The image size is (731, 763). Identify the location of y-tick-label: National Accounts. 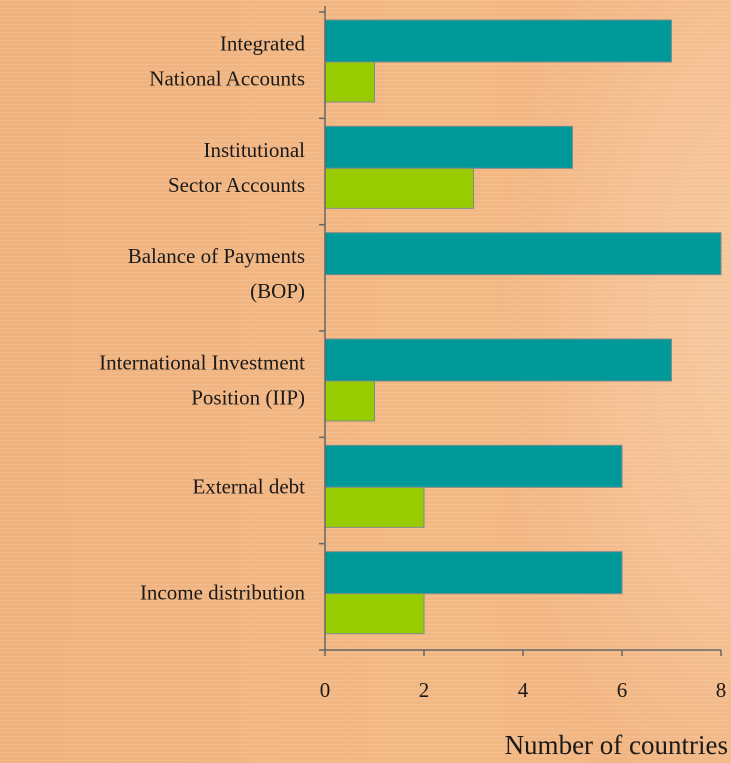
(227, 78).